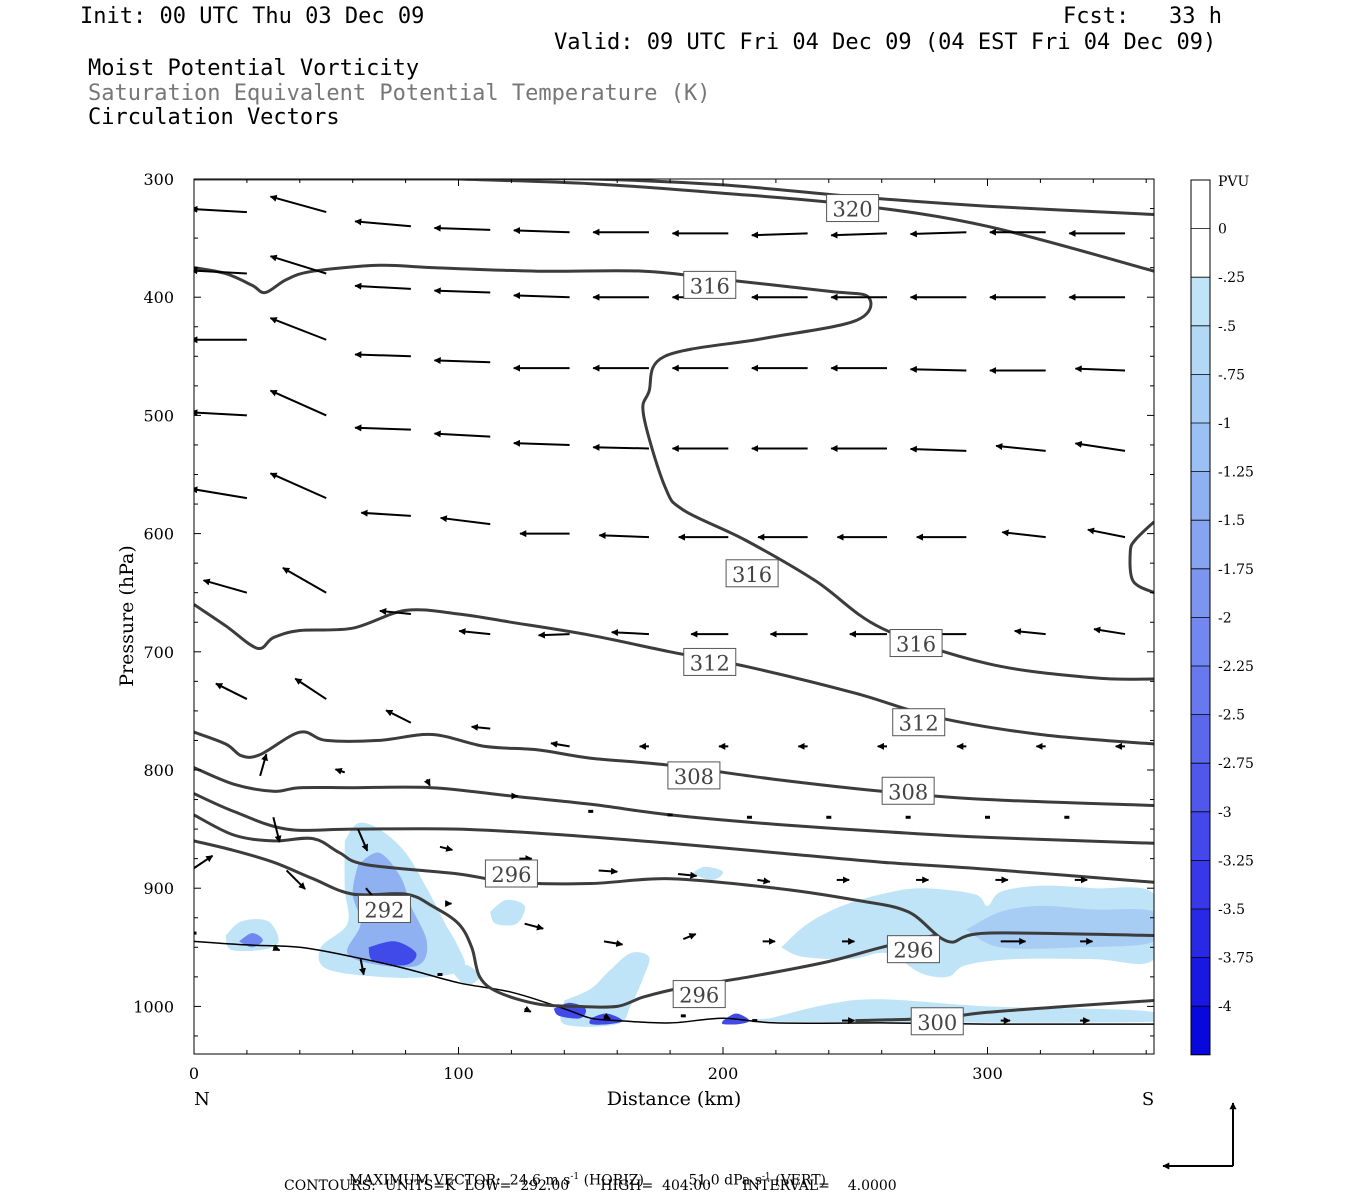 The height and width of the screenshot is (1200, 1350). I want to click on colorbar-label: -2.5, so click(1231, 716).